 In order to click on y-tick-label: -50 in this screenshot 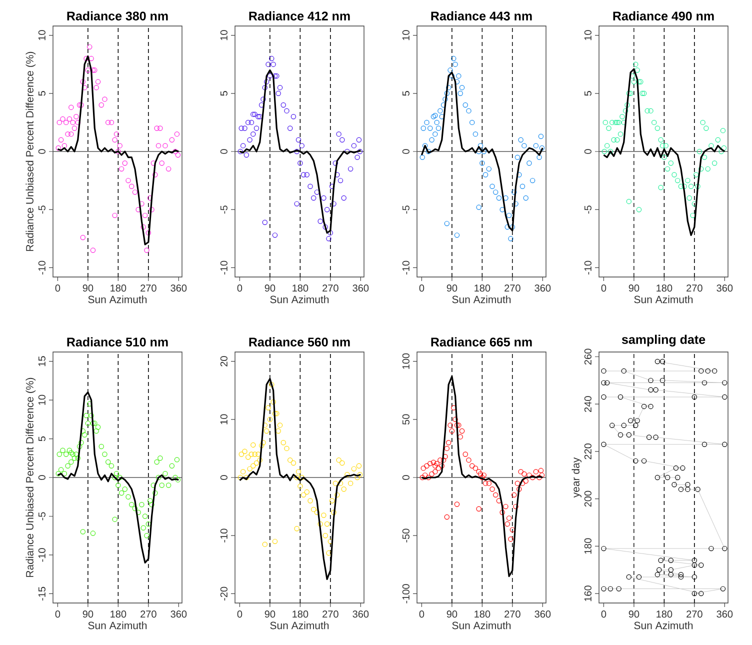, I will do `click(406, 535)`.